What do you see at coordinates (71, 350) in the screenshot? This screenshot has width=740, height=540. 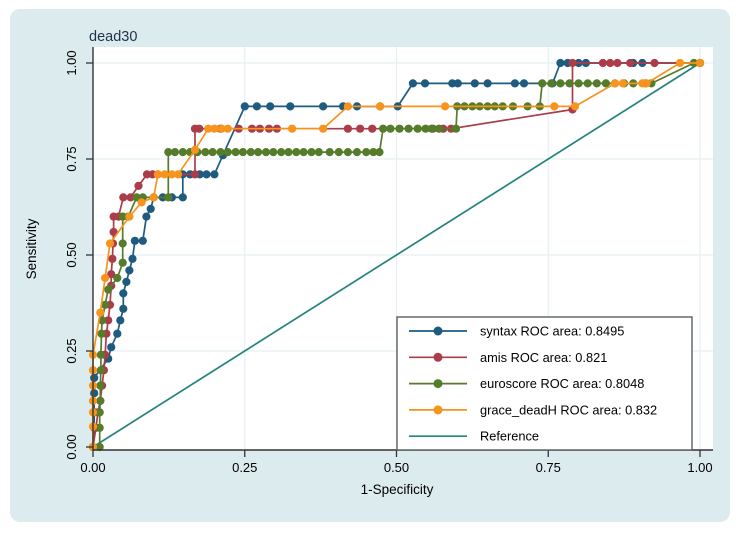 I see `y-tick-label: 0.25` at bounding box center [71, 350].